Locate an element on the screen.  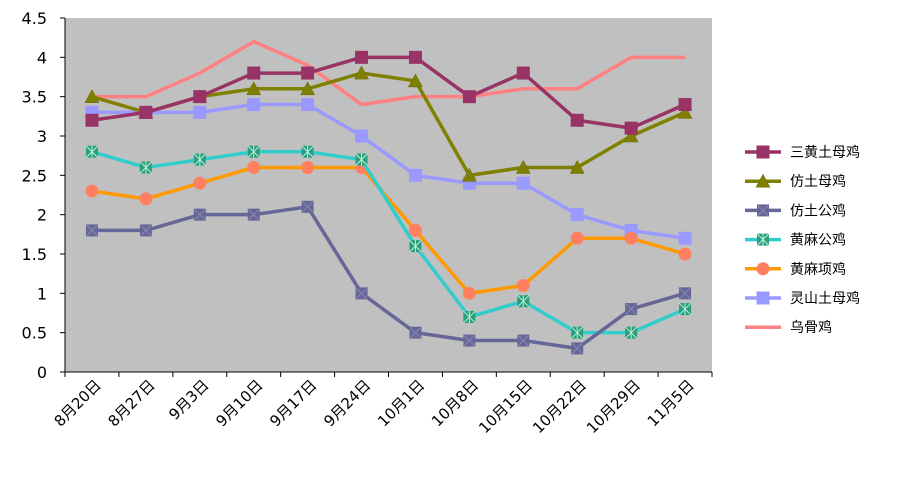
x-tick-label: 8月27日 is located at coordinates (132, 403).